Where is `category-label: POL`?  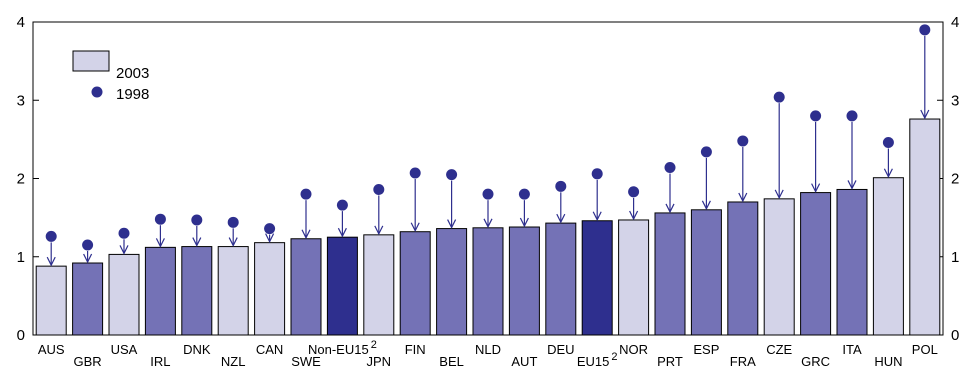
category-label: POL is located at coordinates (925, 349).